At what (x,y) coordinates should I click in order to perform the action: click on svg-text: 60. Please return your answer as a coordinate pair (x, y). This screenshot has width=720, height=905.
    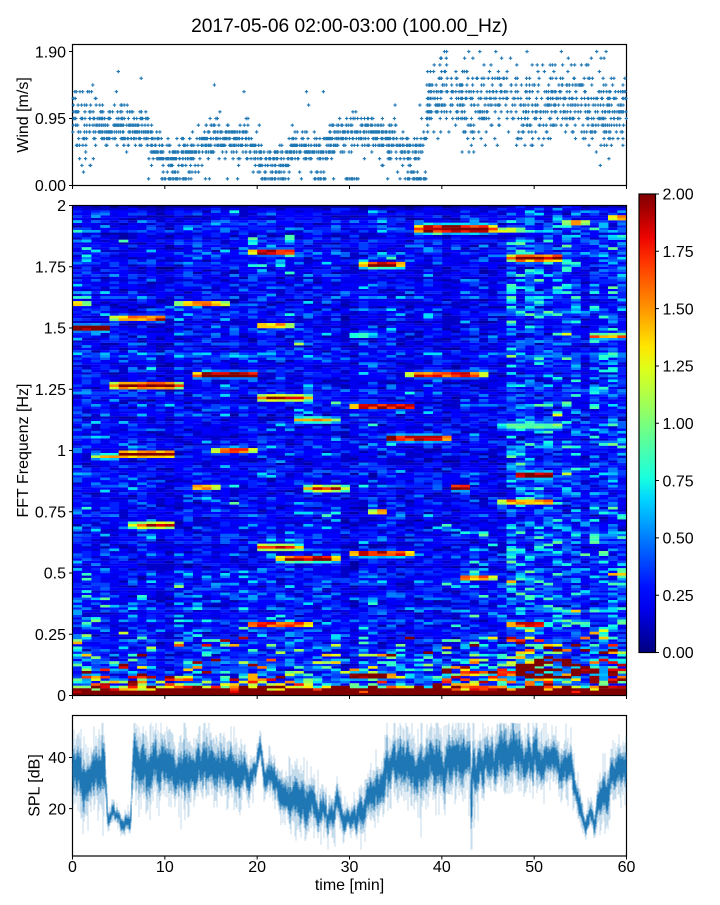
    Looking at the image, I should click on (627, 867).